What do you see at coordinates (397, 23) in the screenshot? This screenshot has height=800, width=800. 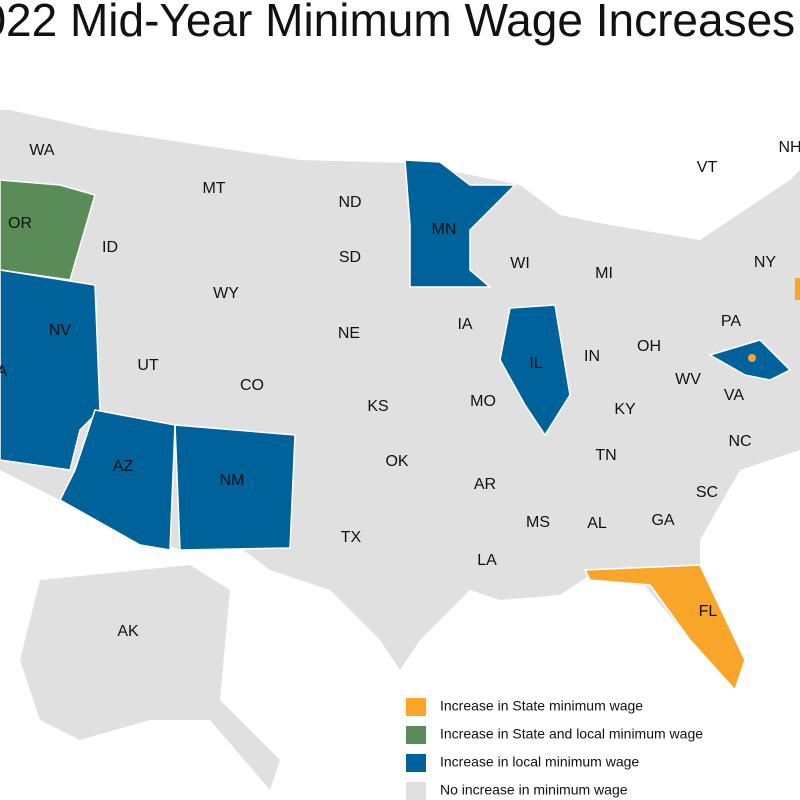 I see `map-title: 2022 Mid-Year Minimum Wage Increases` at bounding box center [397, 23].